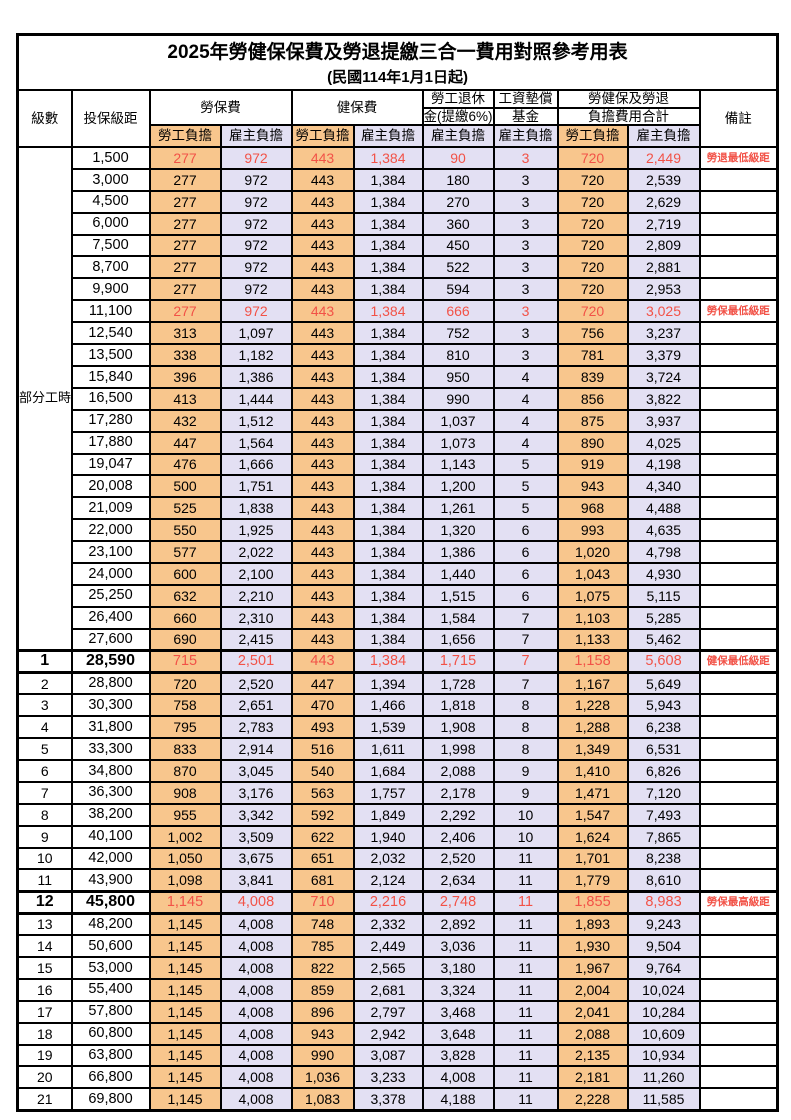 Image resolution: width=791 pixels, height=1120 pixels. What do you see at coordinates (388, 136) in the screenshot?
I see `subheader-health-employer: 雇主負擔` at bounding box center [388, 136].